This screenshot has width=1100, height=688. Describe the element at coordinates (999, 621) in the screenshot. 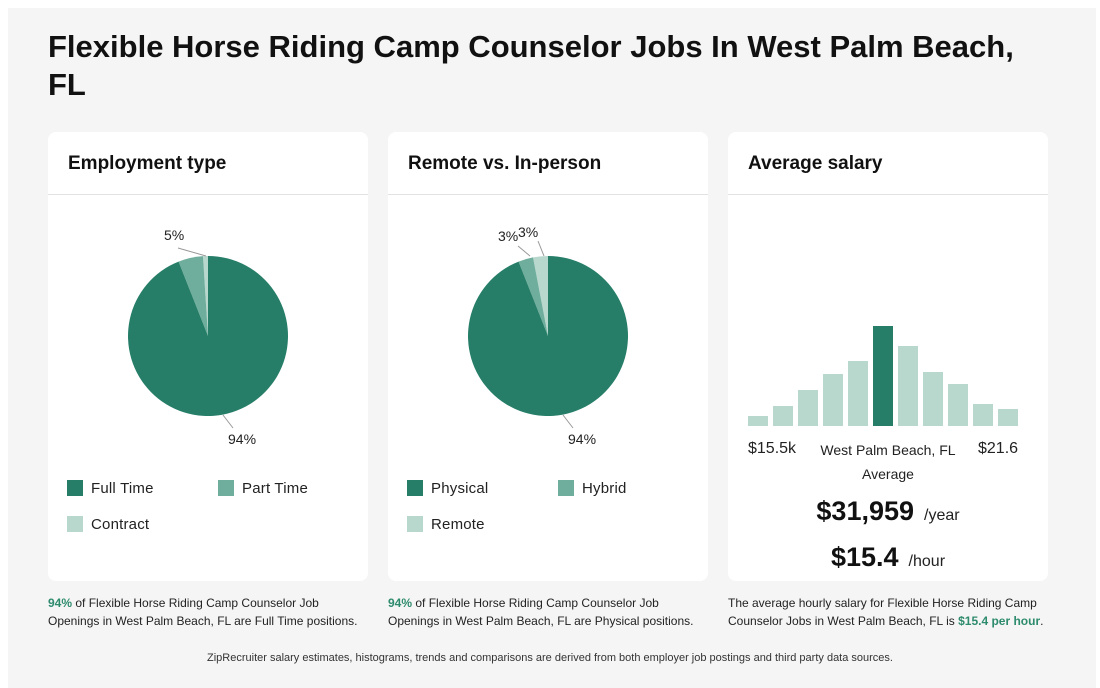

I see `salary-caption-highlight: $15.4 per hour` at that location.